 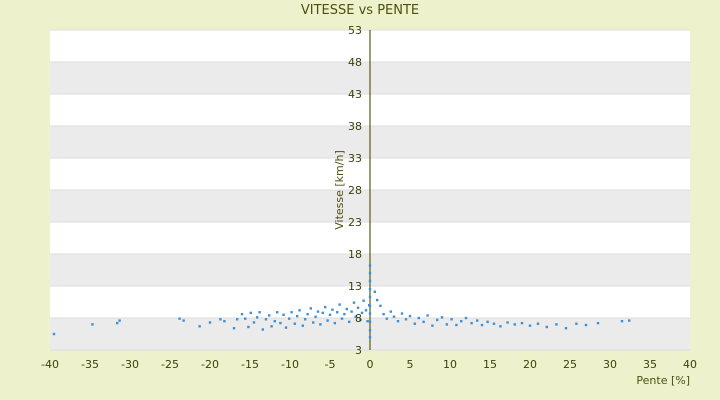 What do you see at coordinates (355, 126) in the screenshot?
I see `y-tick-label: 38` at bounding box center [355, 126].